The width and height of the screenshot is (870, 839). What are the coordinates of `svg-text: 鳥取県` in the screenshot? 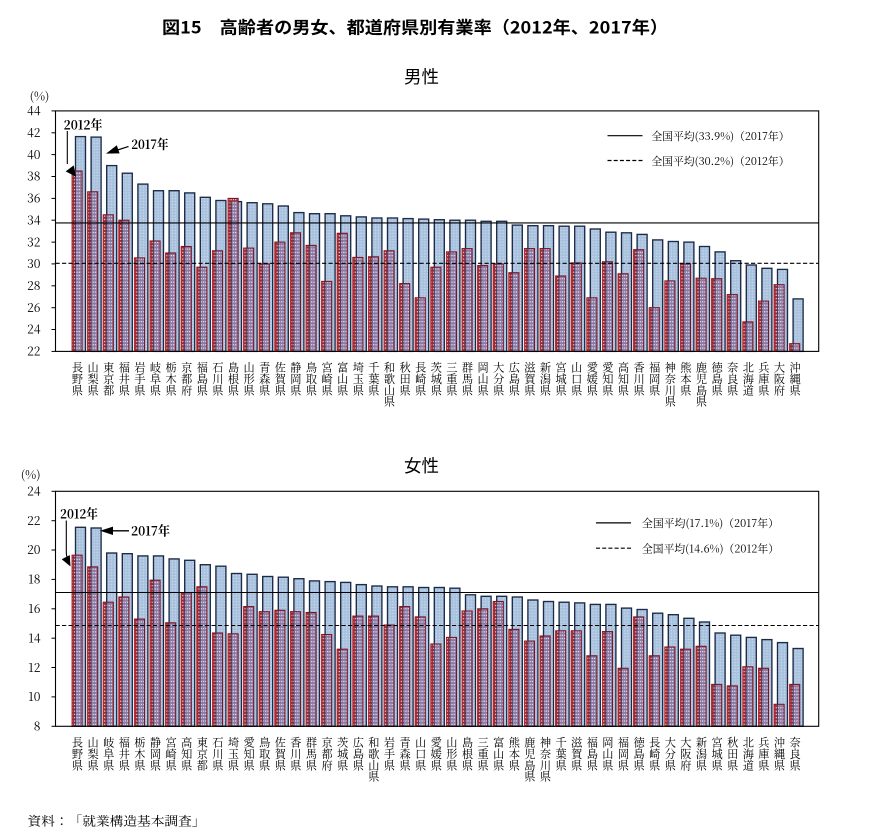 It's located at (311, 379).